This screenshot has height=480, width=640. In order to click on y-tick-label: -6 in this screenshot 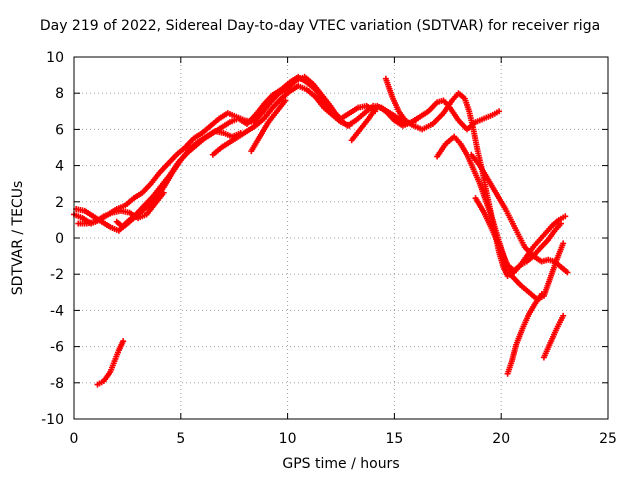, I will do `click(57, 348)`.